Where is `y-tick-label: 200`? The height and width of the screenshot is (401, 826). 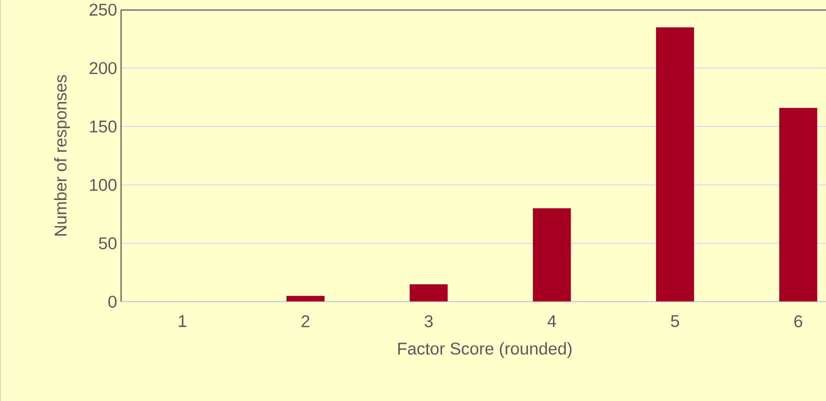 y-tick-label: 200 is located at coordinates (103, 68).